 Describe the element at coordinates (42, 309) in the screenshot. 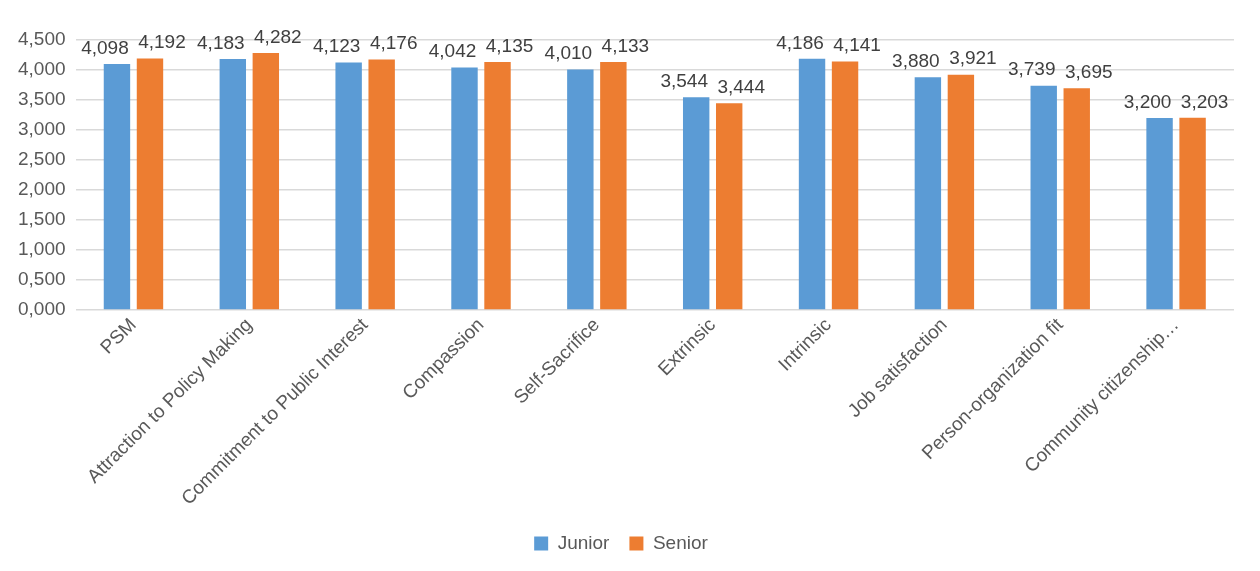

I see `y-tick-label: 0,000` at that location.